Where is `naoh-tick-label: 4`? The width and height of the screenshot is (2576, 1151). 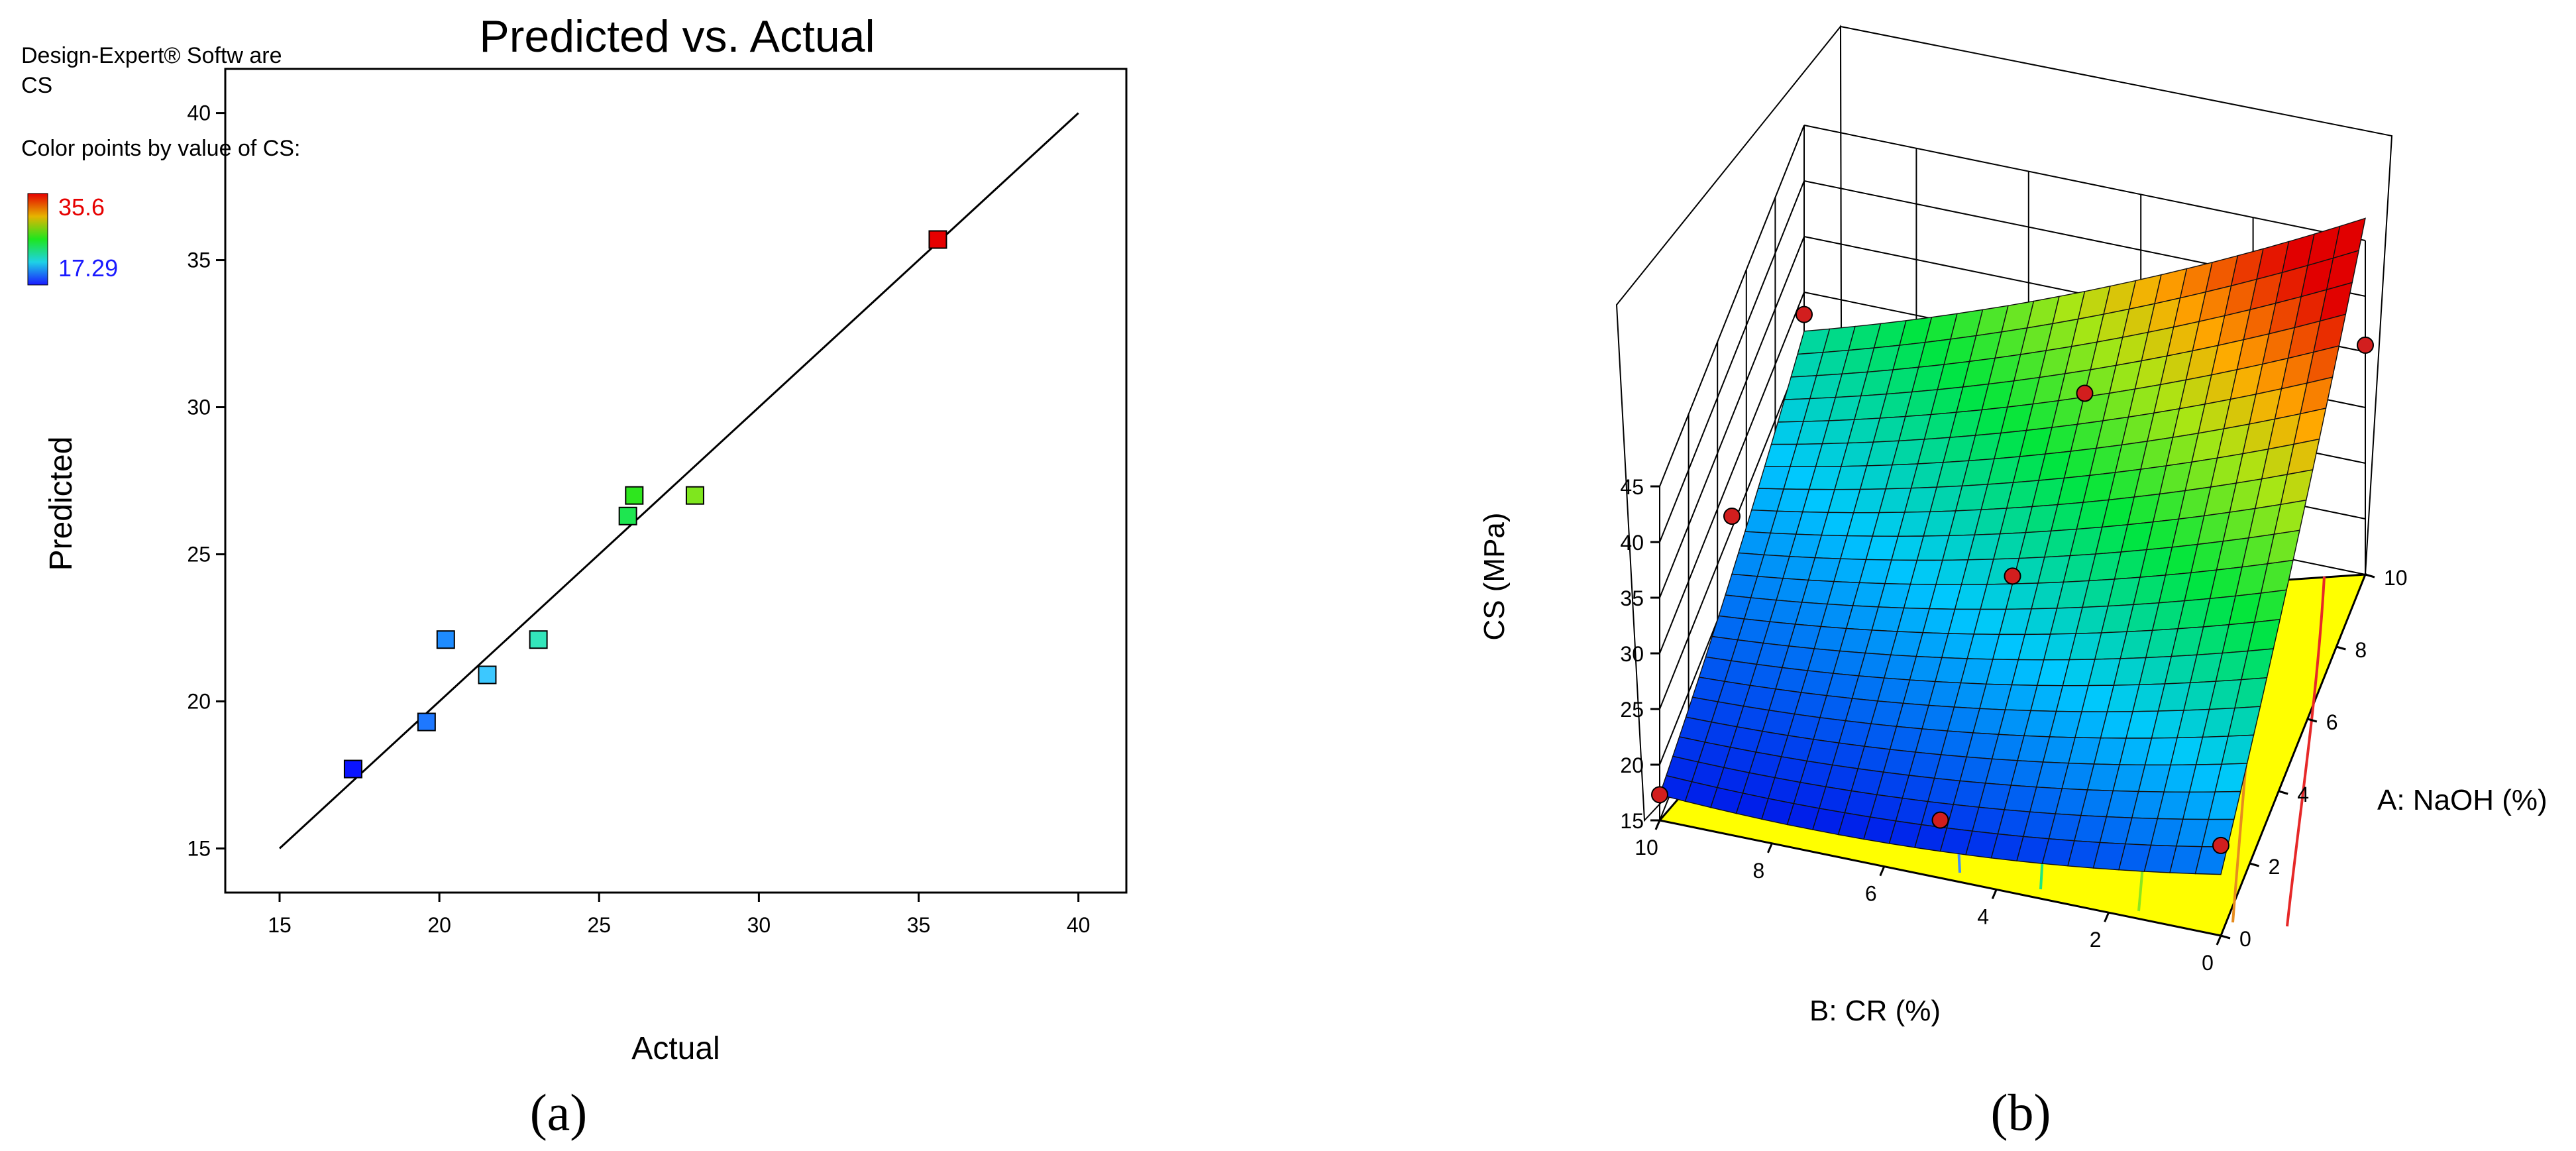 naoh-tick-label: 4 is located at coordinates (2303, 794).